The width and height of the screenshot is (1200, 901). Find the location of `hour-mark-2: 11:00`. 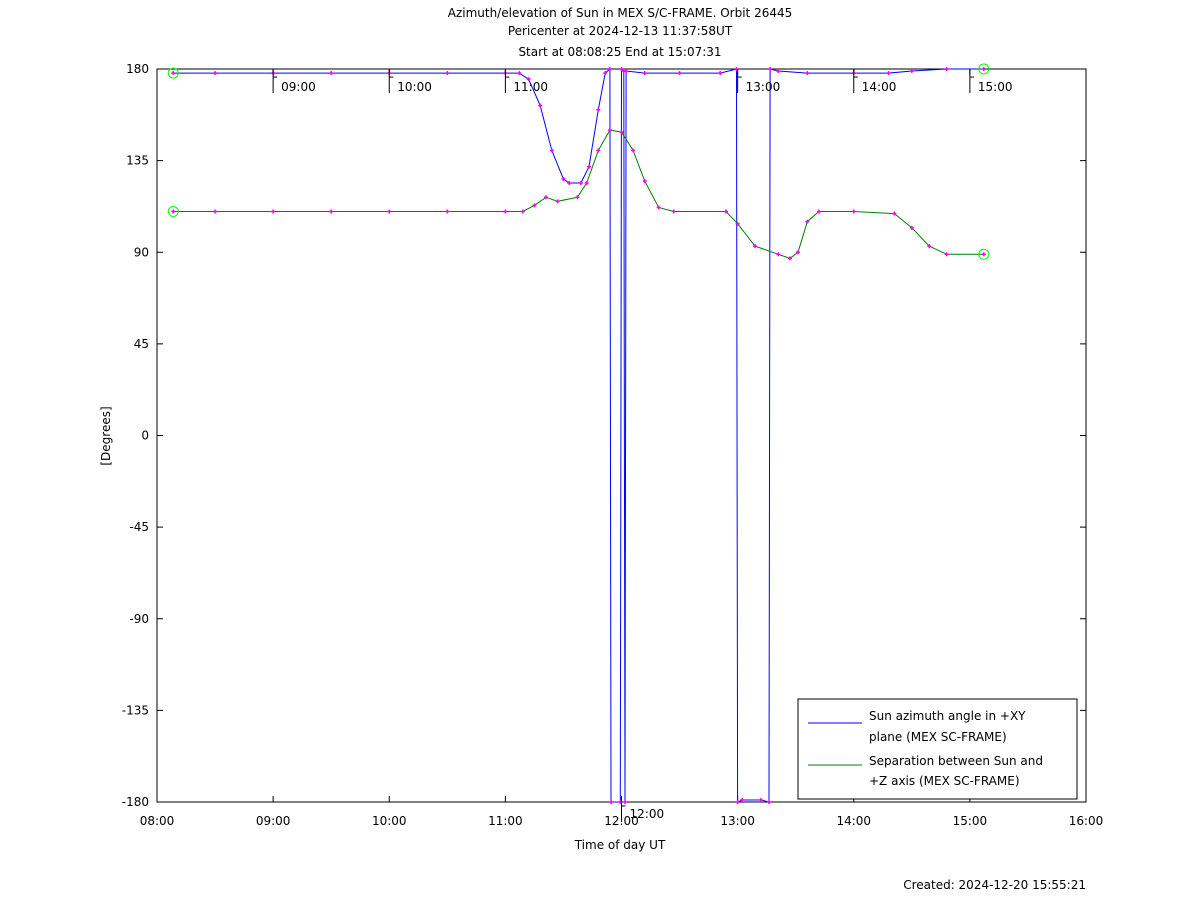

hour-mark-2: 11:00 is located at coordinates (526, 81).